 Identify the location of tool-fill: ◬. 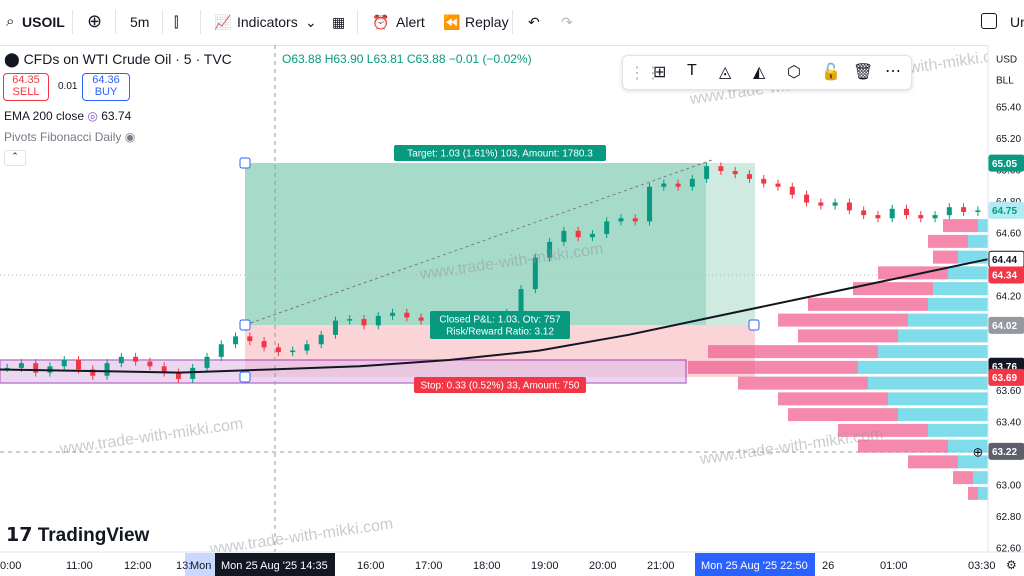
(725, 72).